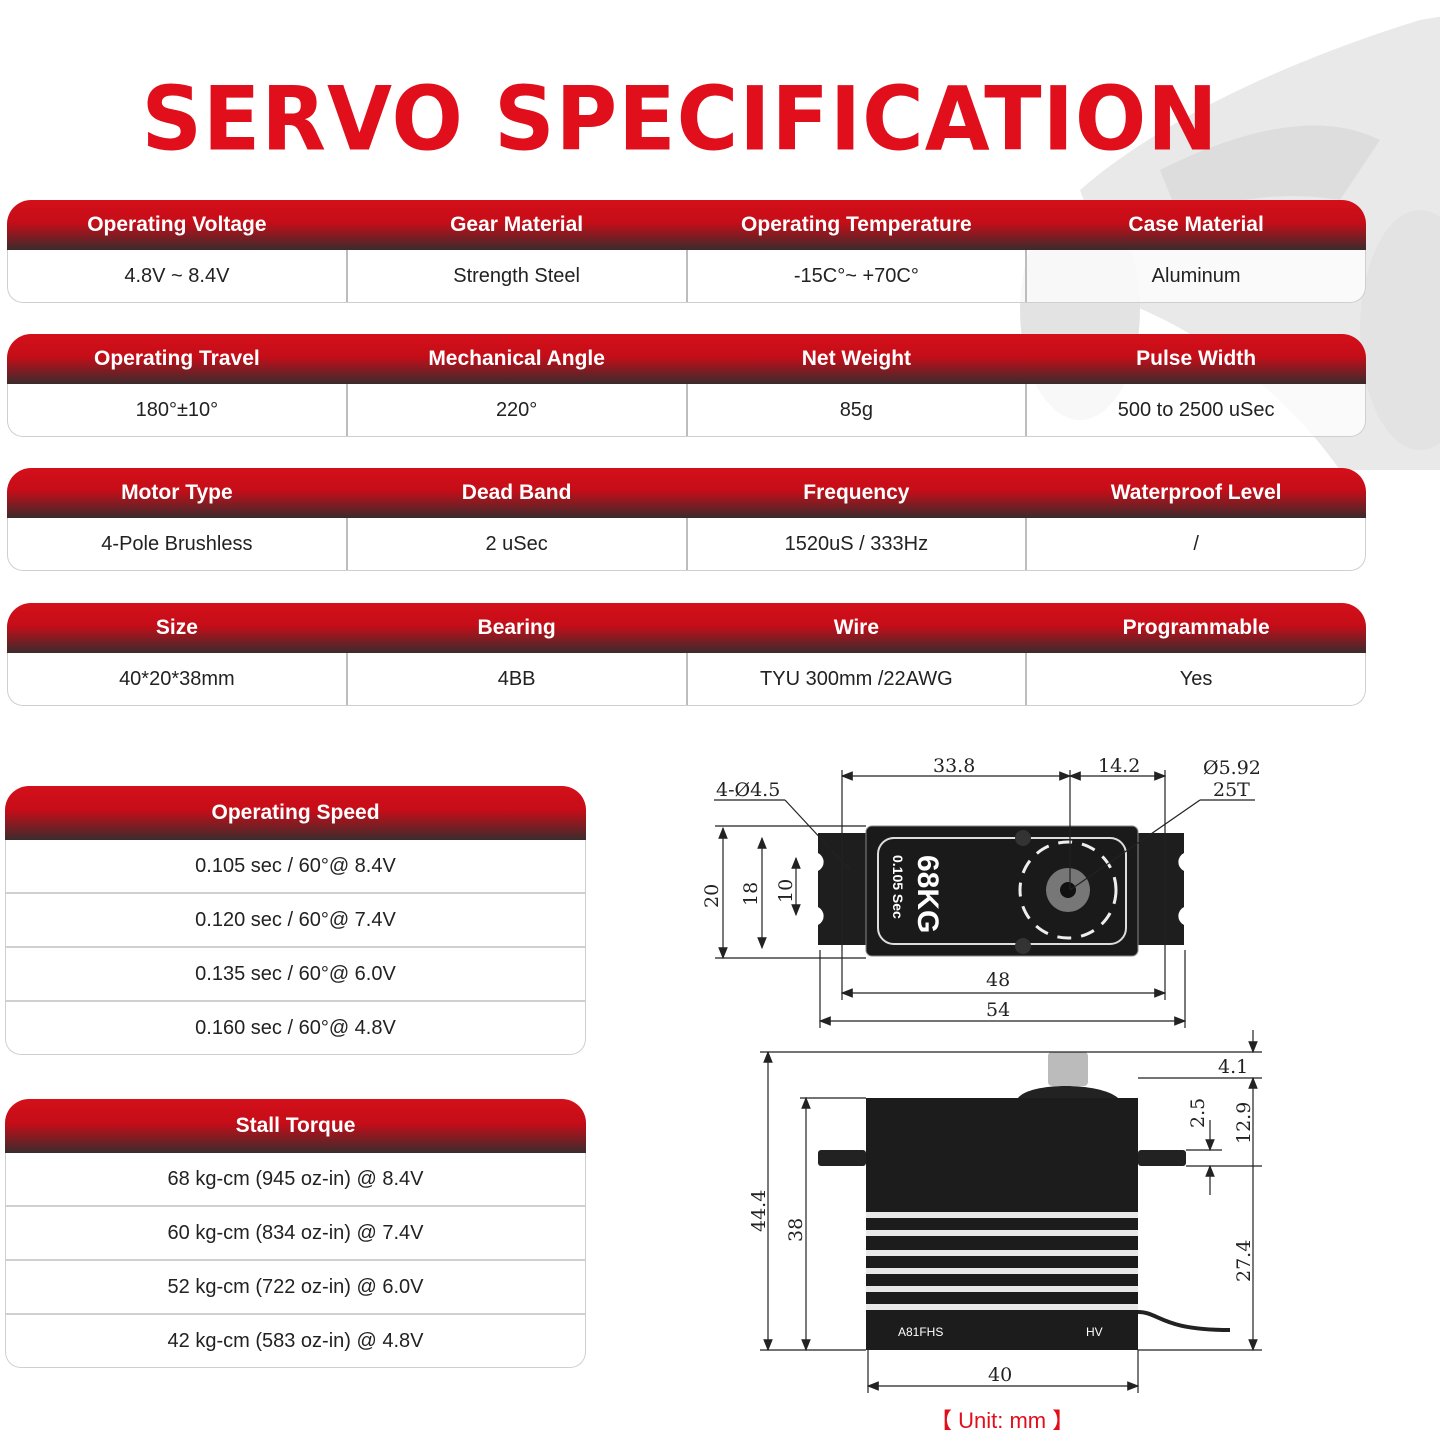 The width and height of the screenshot is (1440, 1435). Describe the element at coordinates (295, 975) in the screenshot. I see `speed-row: 0.135 sec / 60°@ 6.0V` at that location.